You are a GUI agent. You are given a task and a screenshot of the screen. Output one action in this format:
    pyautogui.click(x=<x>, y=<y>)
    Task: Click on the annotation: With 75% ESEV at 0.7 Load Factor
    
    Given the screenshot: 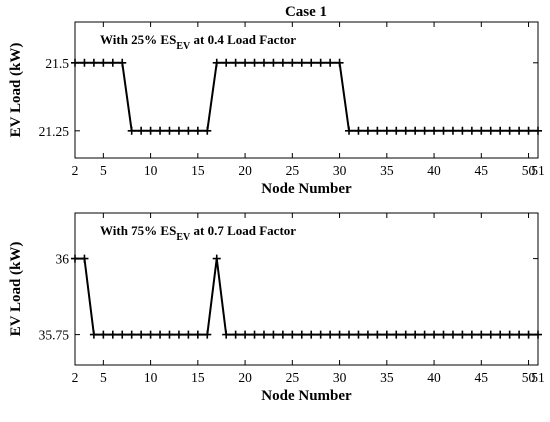 What is the action you would take?
    pyautogui.click(x=198, y=233)
    